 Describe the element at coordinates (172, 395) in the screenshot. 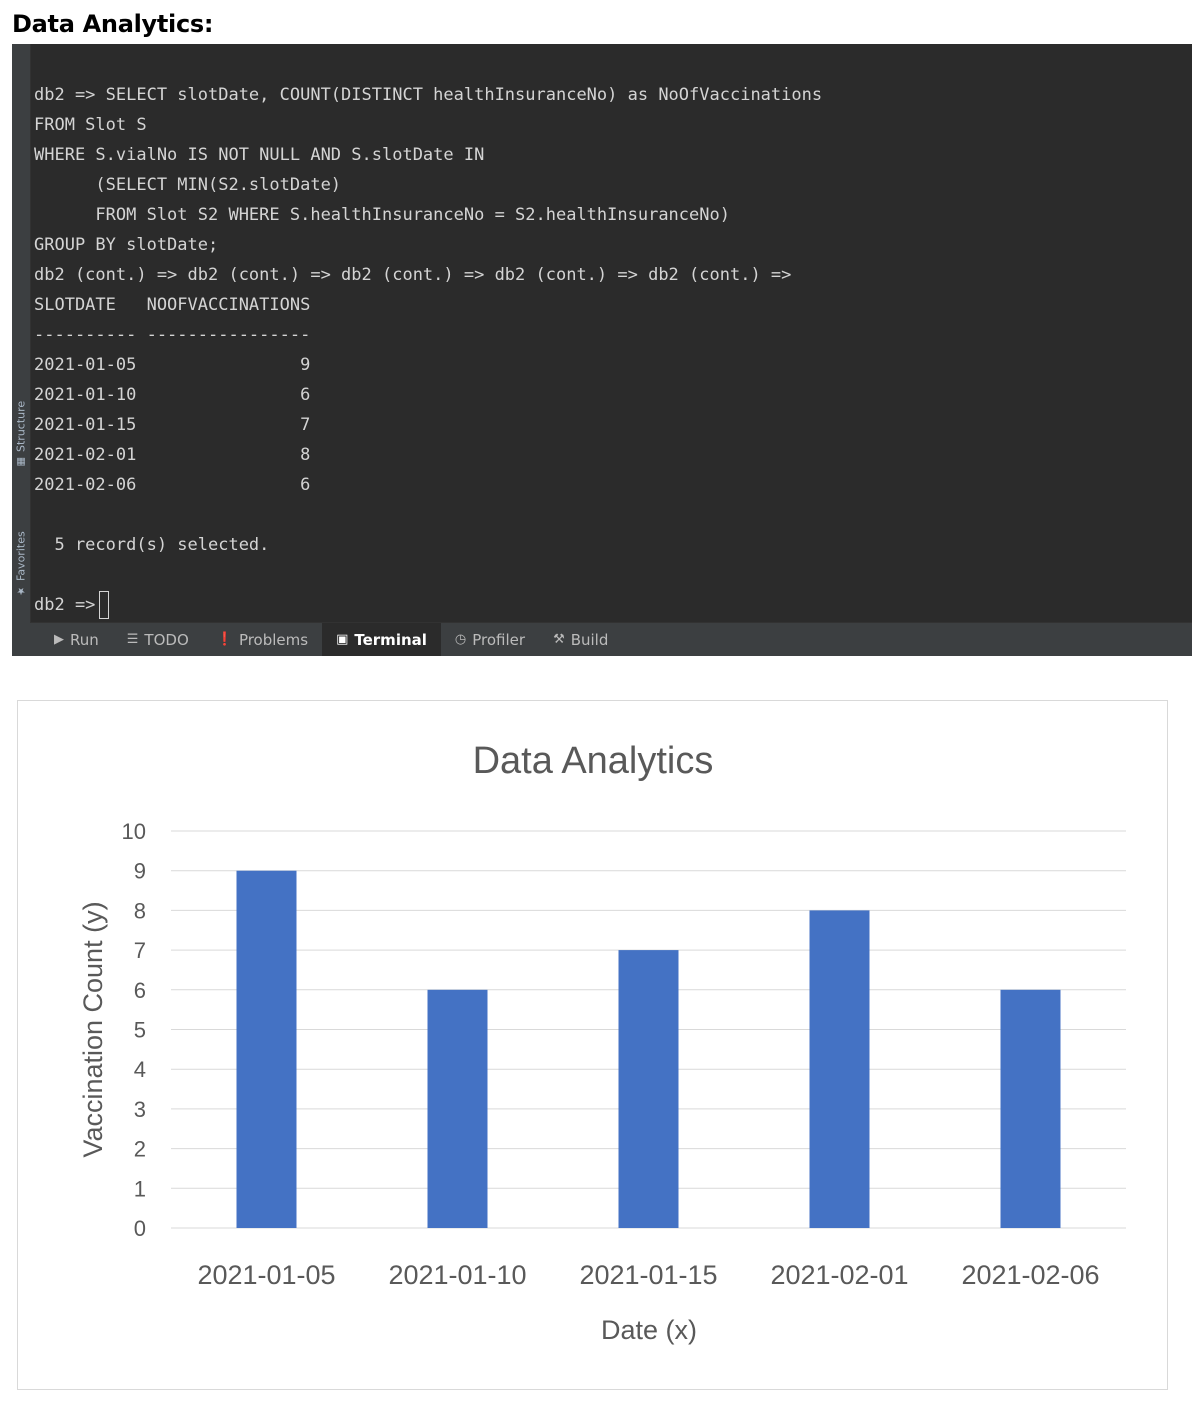

I see `terminal-line: 2021-01-10 6` at that location.